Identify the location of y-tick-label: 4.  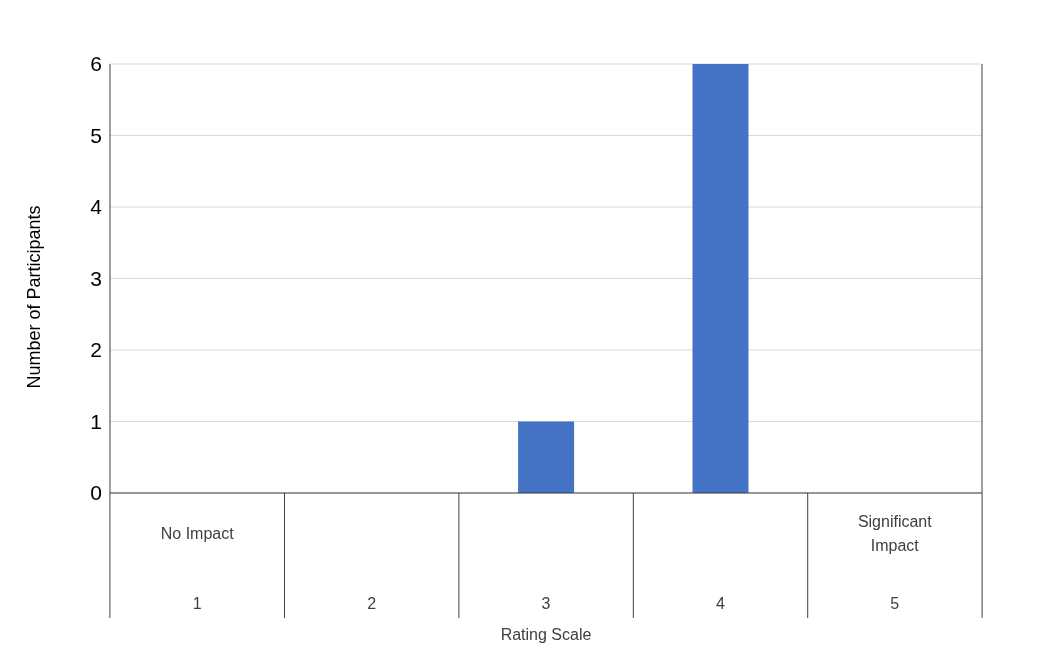
(96, 207).